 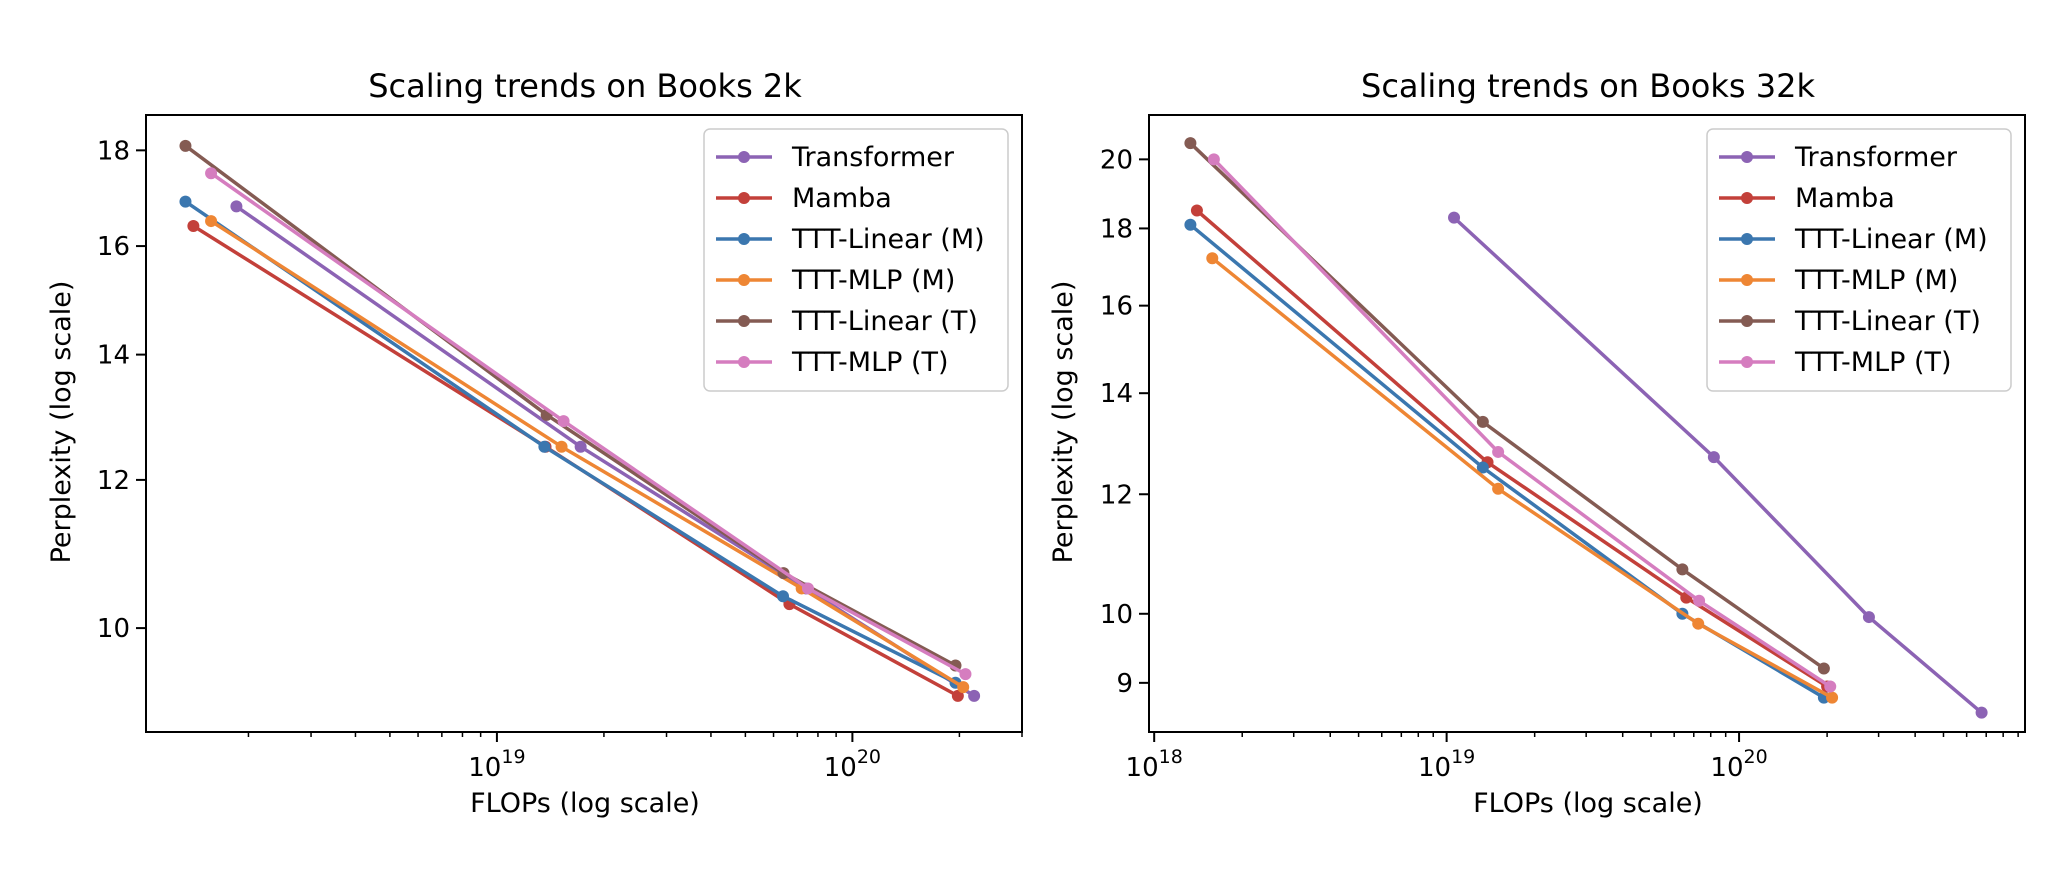 I want to click on chart-title: Scaling trends on Books 32k, so click(x=1588, y=86).